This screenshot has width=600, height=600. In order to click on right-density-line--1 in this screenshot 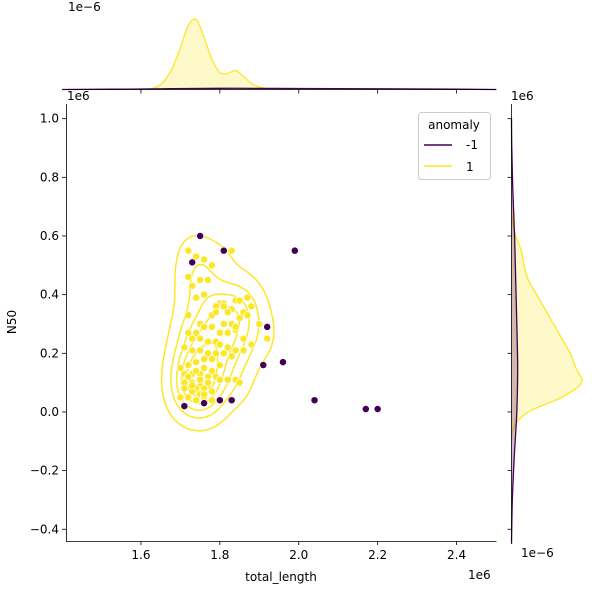, I will do `click(514, 331)`.